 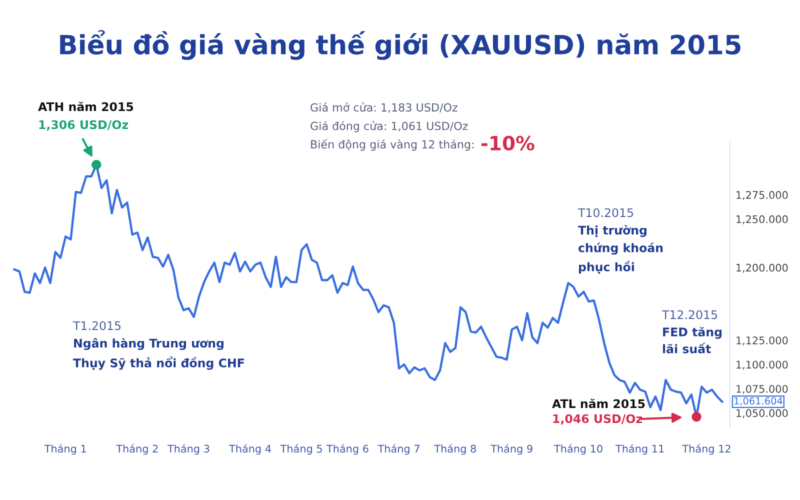 What do you see at coordinates (762, 389) in the screenshot?
I see `y-tick-label: 1,075.000` at bounding box center [762, 389].